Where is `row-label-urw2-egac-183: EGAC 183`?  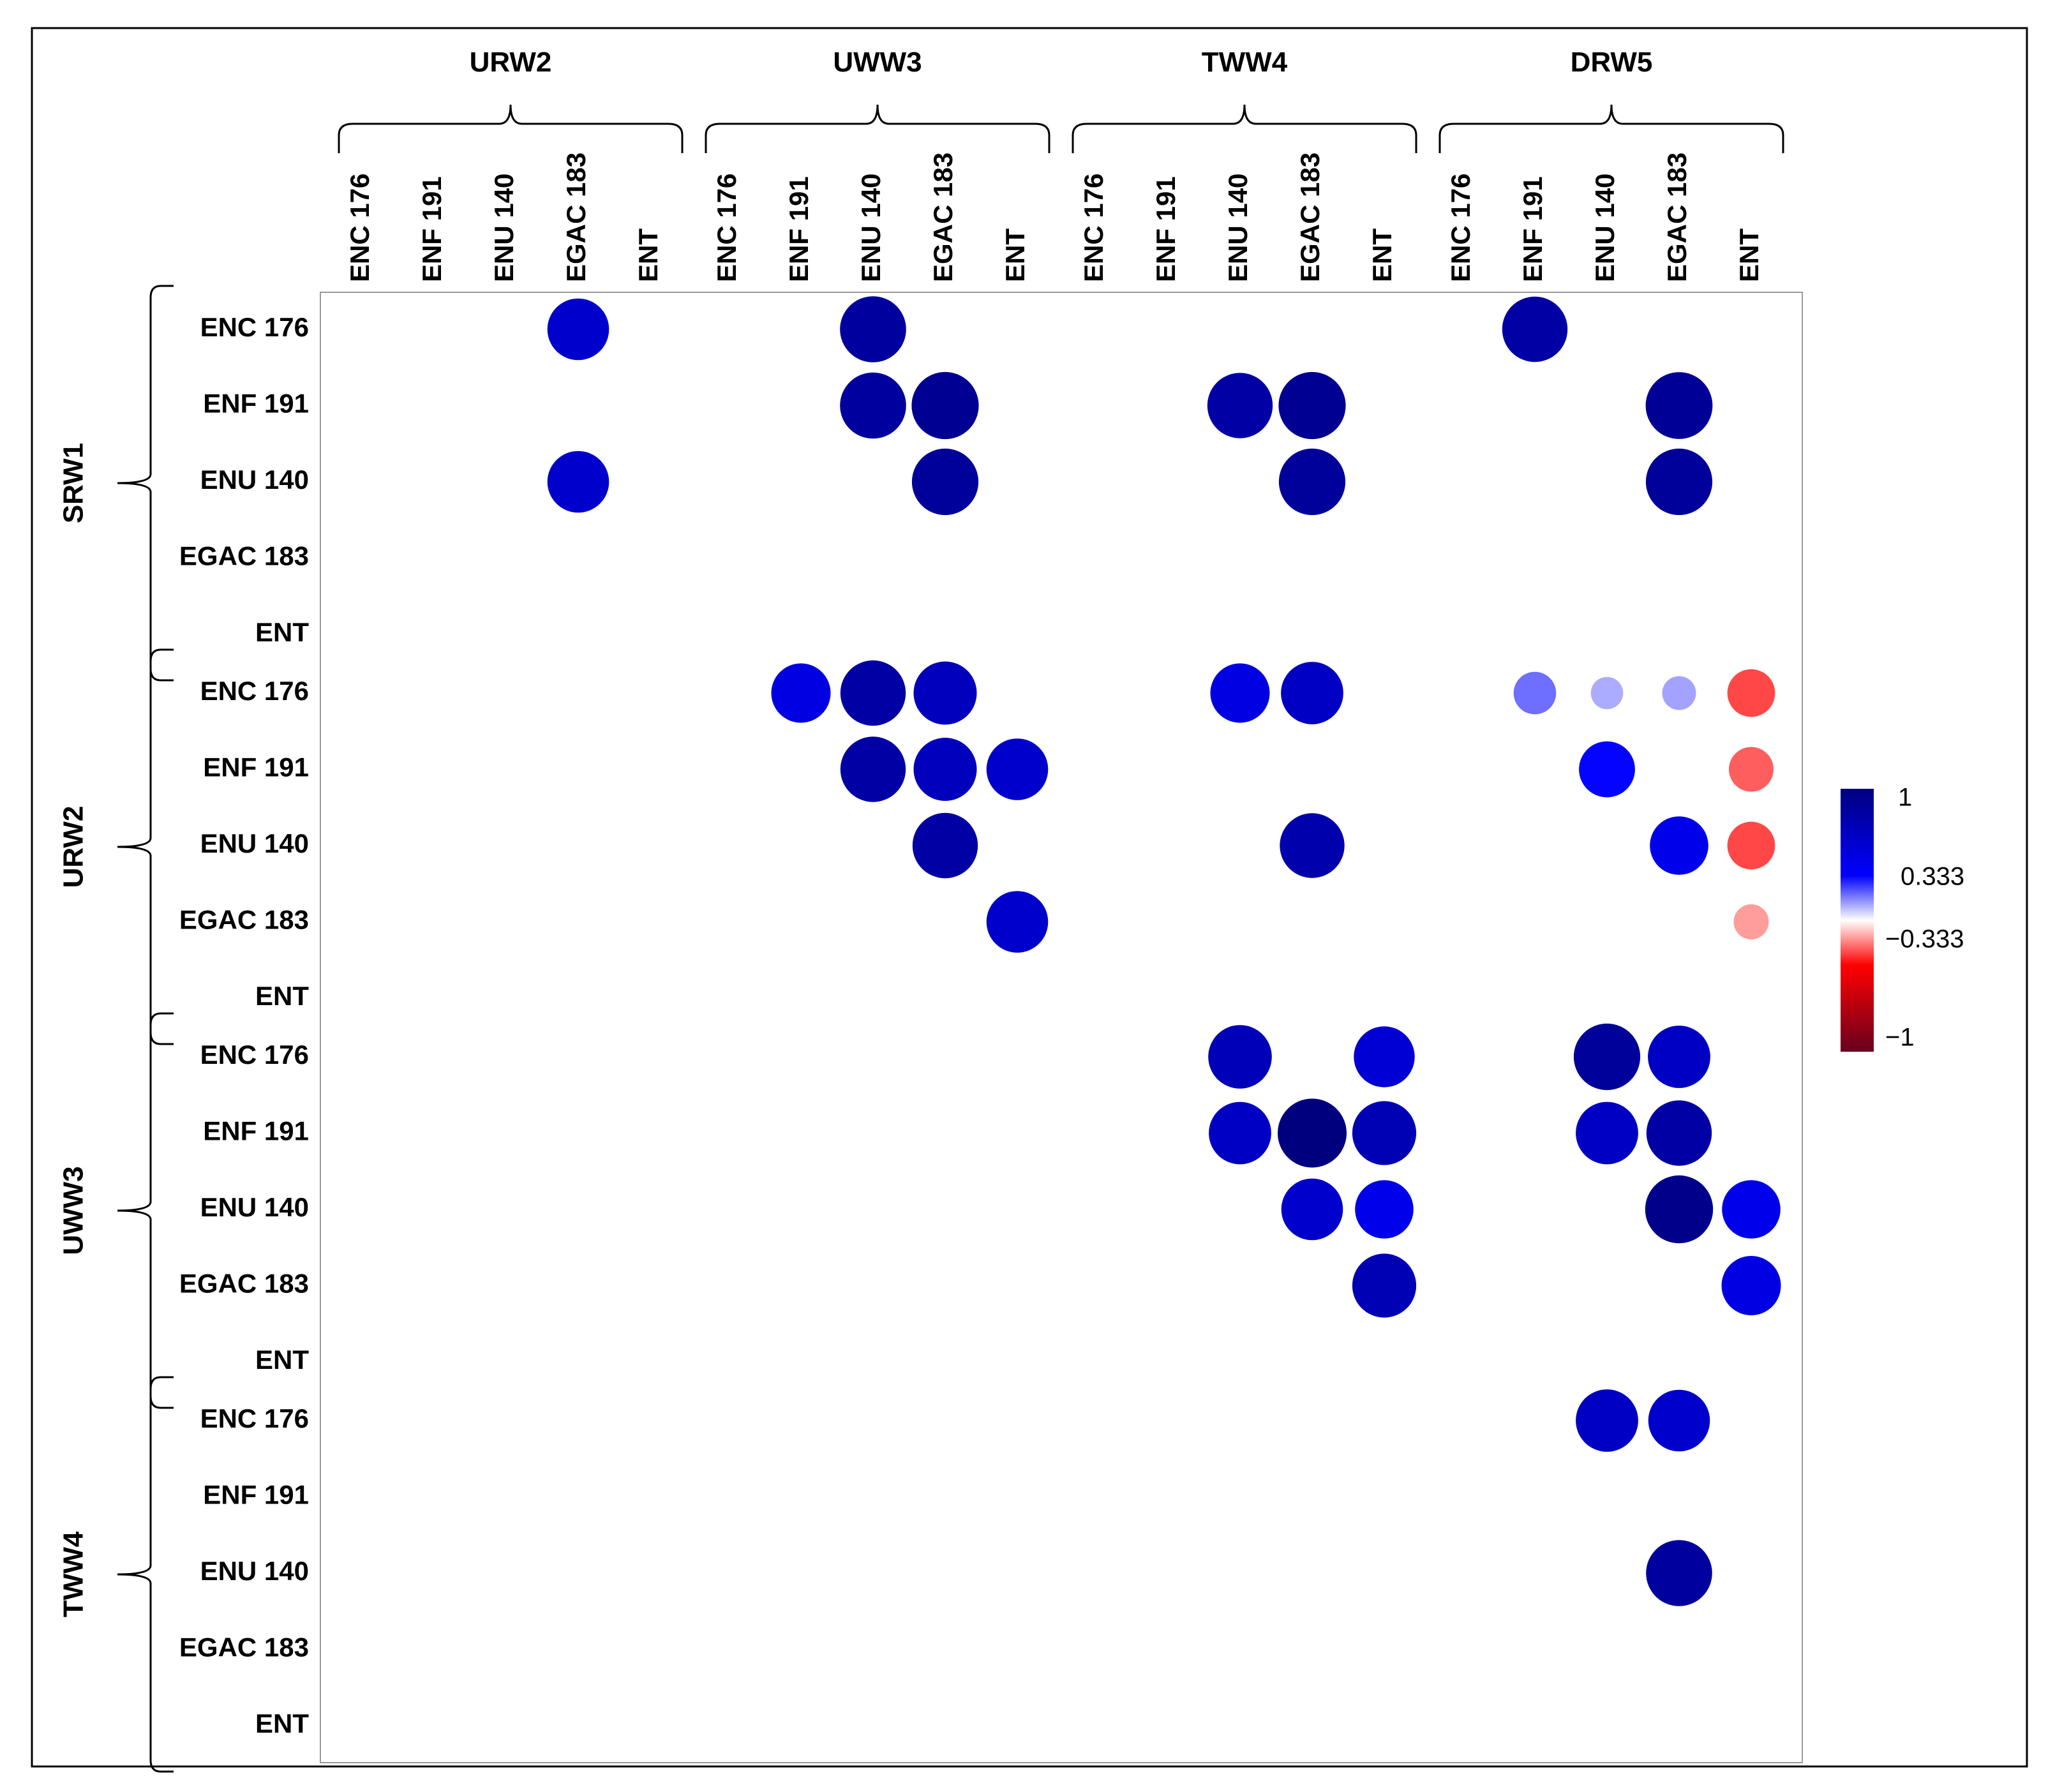
row-label-urw2-egac-183: EGAC 183 is located at coordinates (244, 920).